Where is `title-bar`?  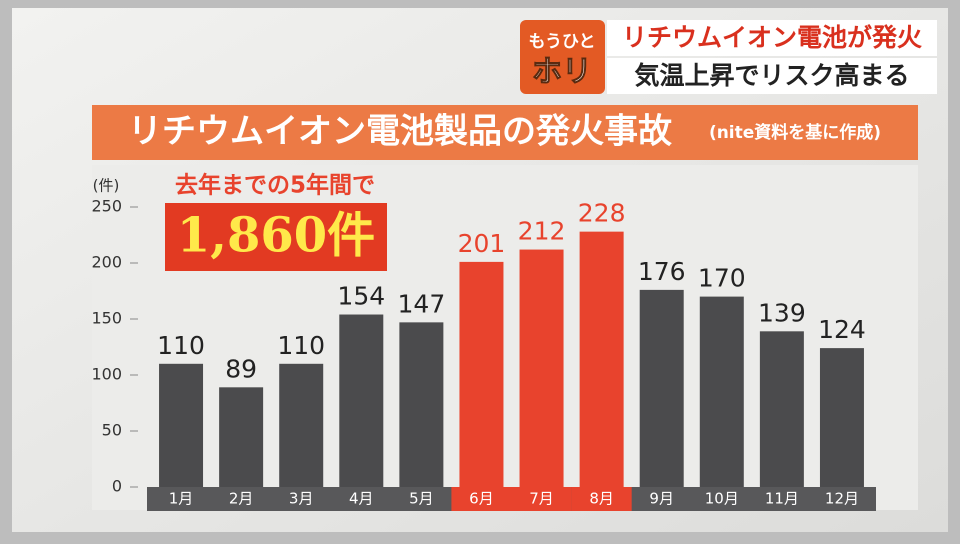 title-bar is located at coordinates (505, 132).